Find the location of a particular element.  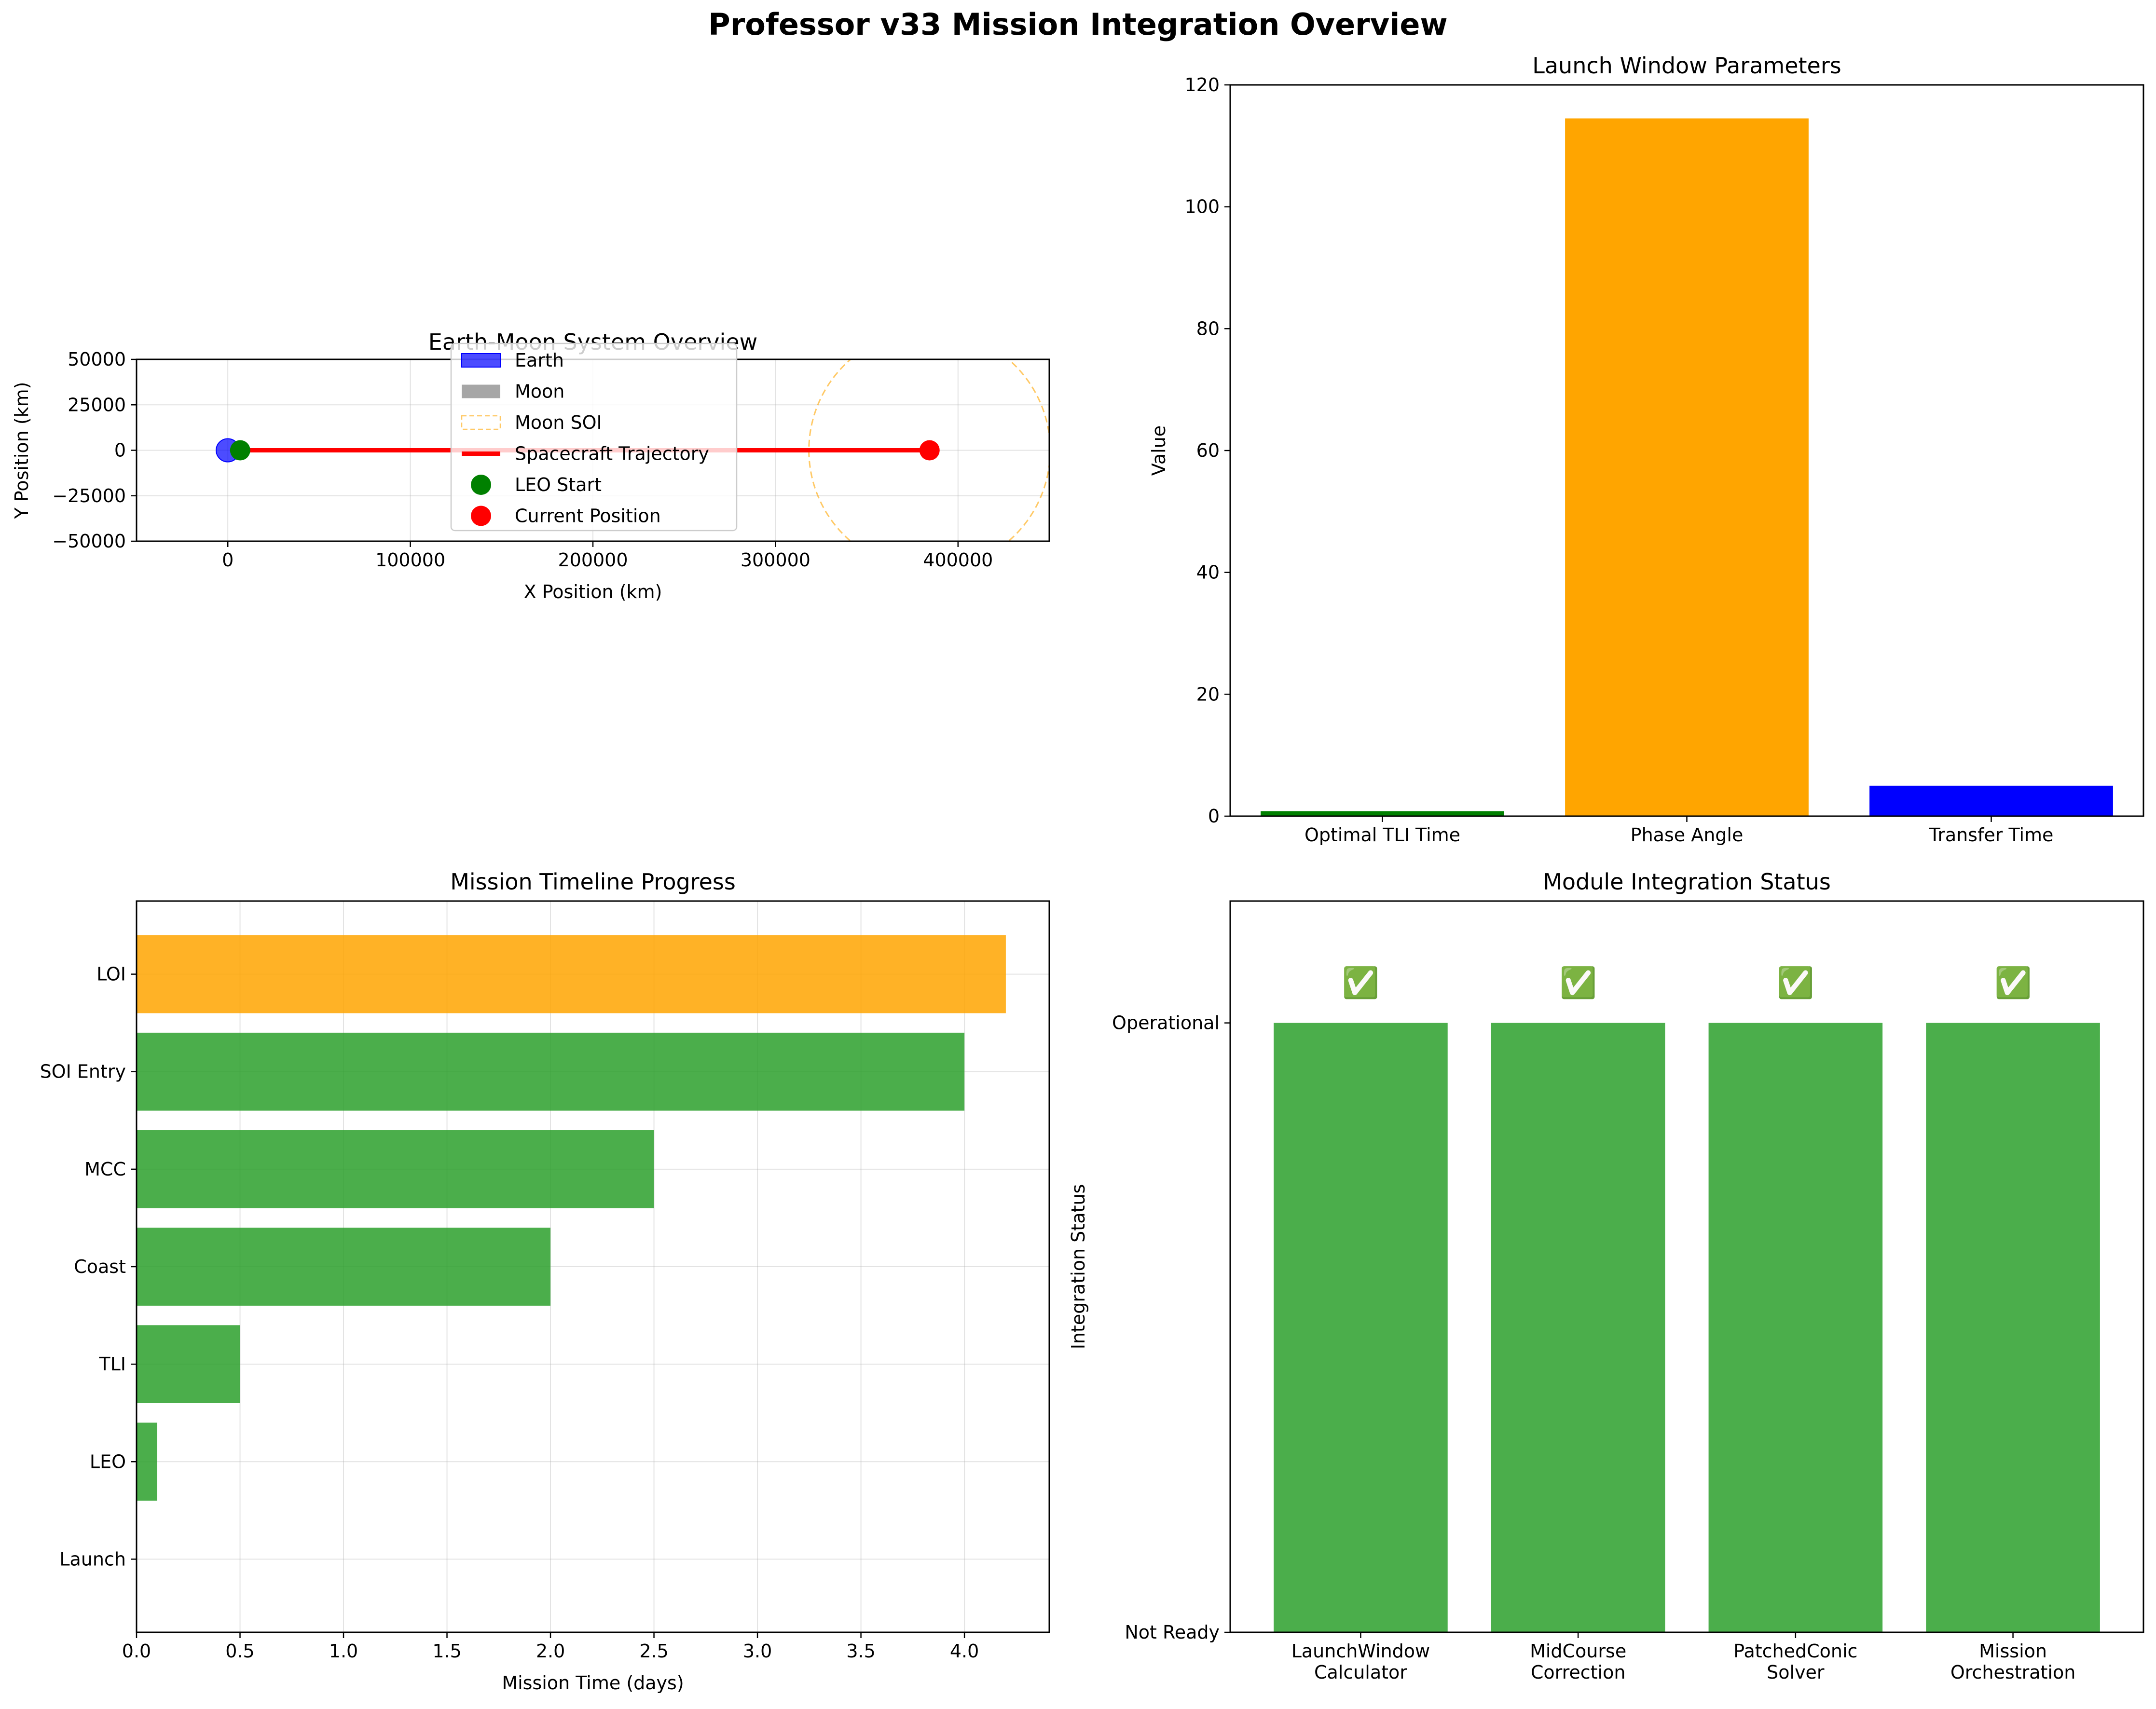

module-status-y-tick-label: Operational is located at coordinates (1166, 1023).